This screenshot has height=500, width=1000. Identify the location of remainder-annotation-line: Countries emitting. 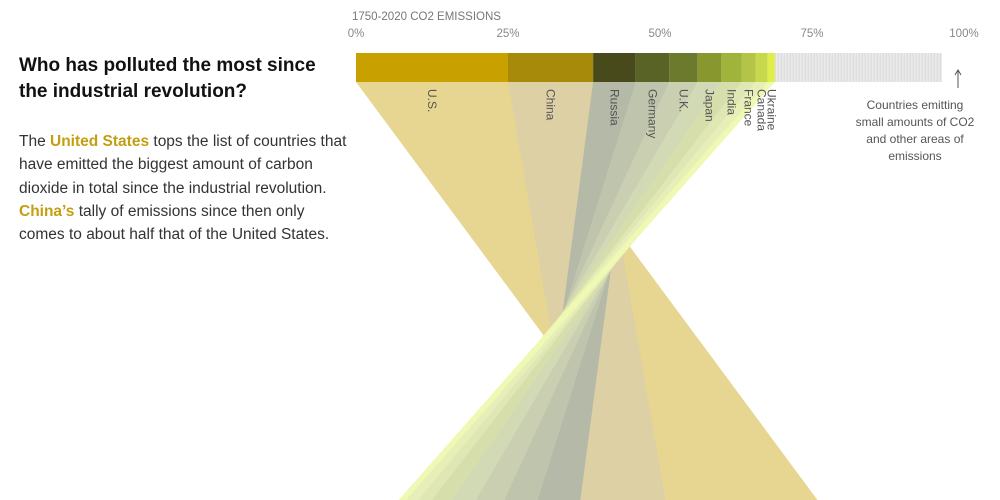
(915, 105).